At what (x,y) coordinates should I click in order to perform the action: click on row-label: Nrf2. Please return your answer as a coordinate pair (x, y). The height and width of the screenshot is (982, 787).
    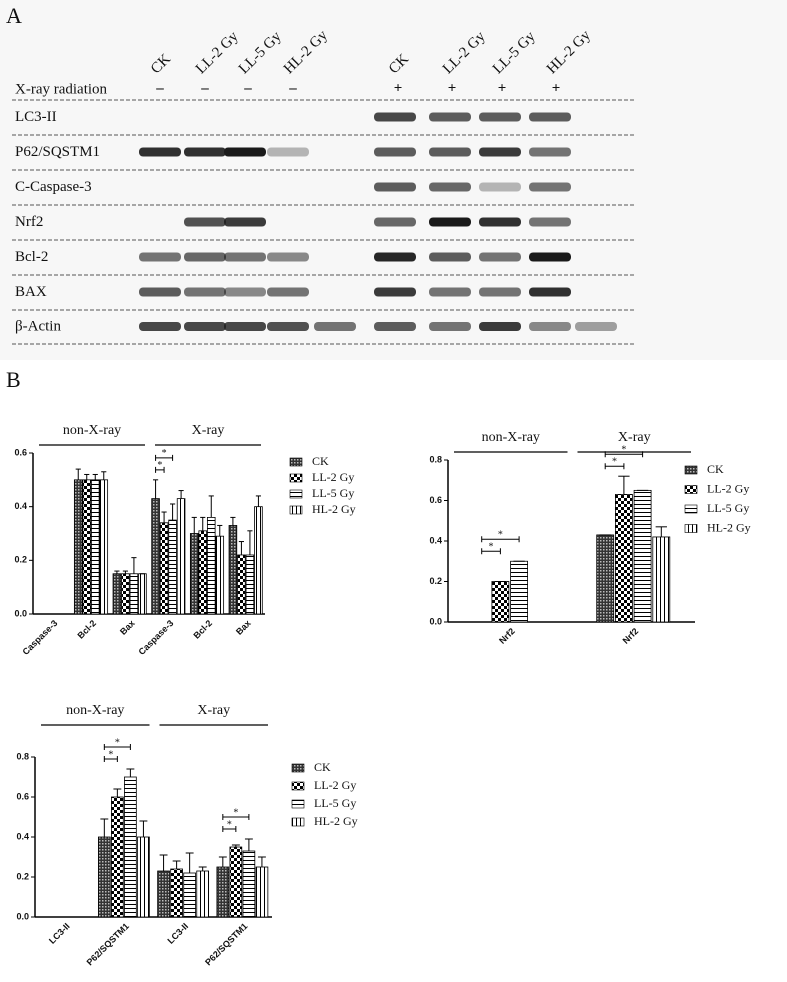
    Looking at the image, I should click on (29, 222).